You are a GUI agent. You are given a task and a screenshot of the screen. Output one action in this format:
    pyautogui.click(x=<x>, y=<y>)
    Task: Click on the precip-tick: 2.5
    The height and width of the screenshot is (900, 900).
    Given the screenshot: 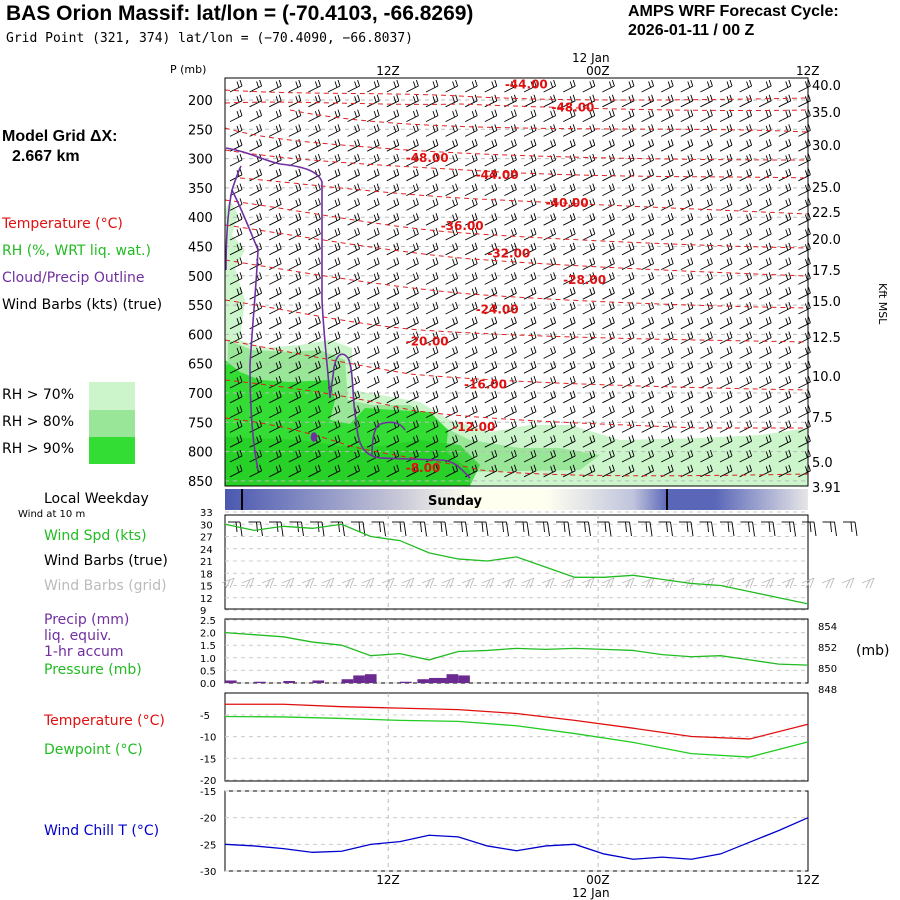 What is the action you would take?
    pyautogui.click(x=208, y=621)
    